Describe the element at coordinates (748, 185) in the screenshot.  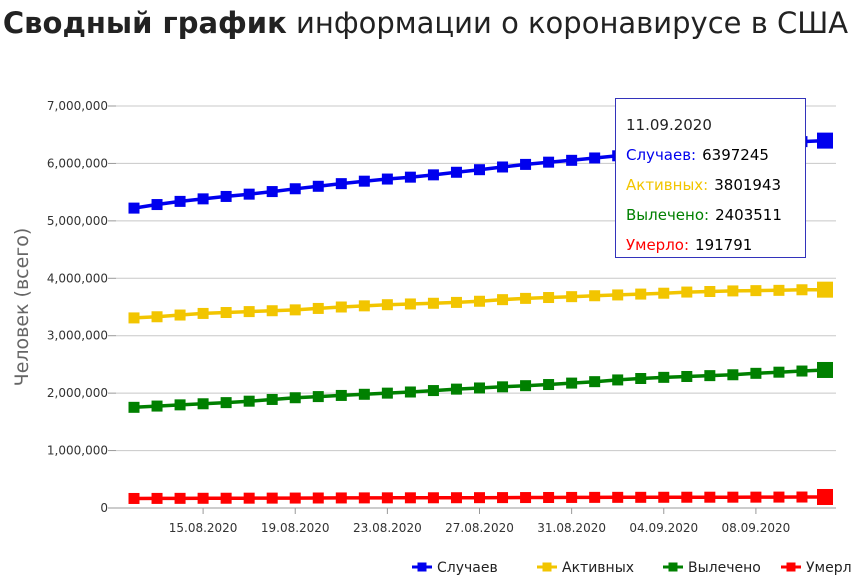
I see `tooltip-value-active: 3801943` at that location.